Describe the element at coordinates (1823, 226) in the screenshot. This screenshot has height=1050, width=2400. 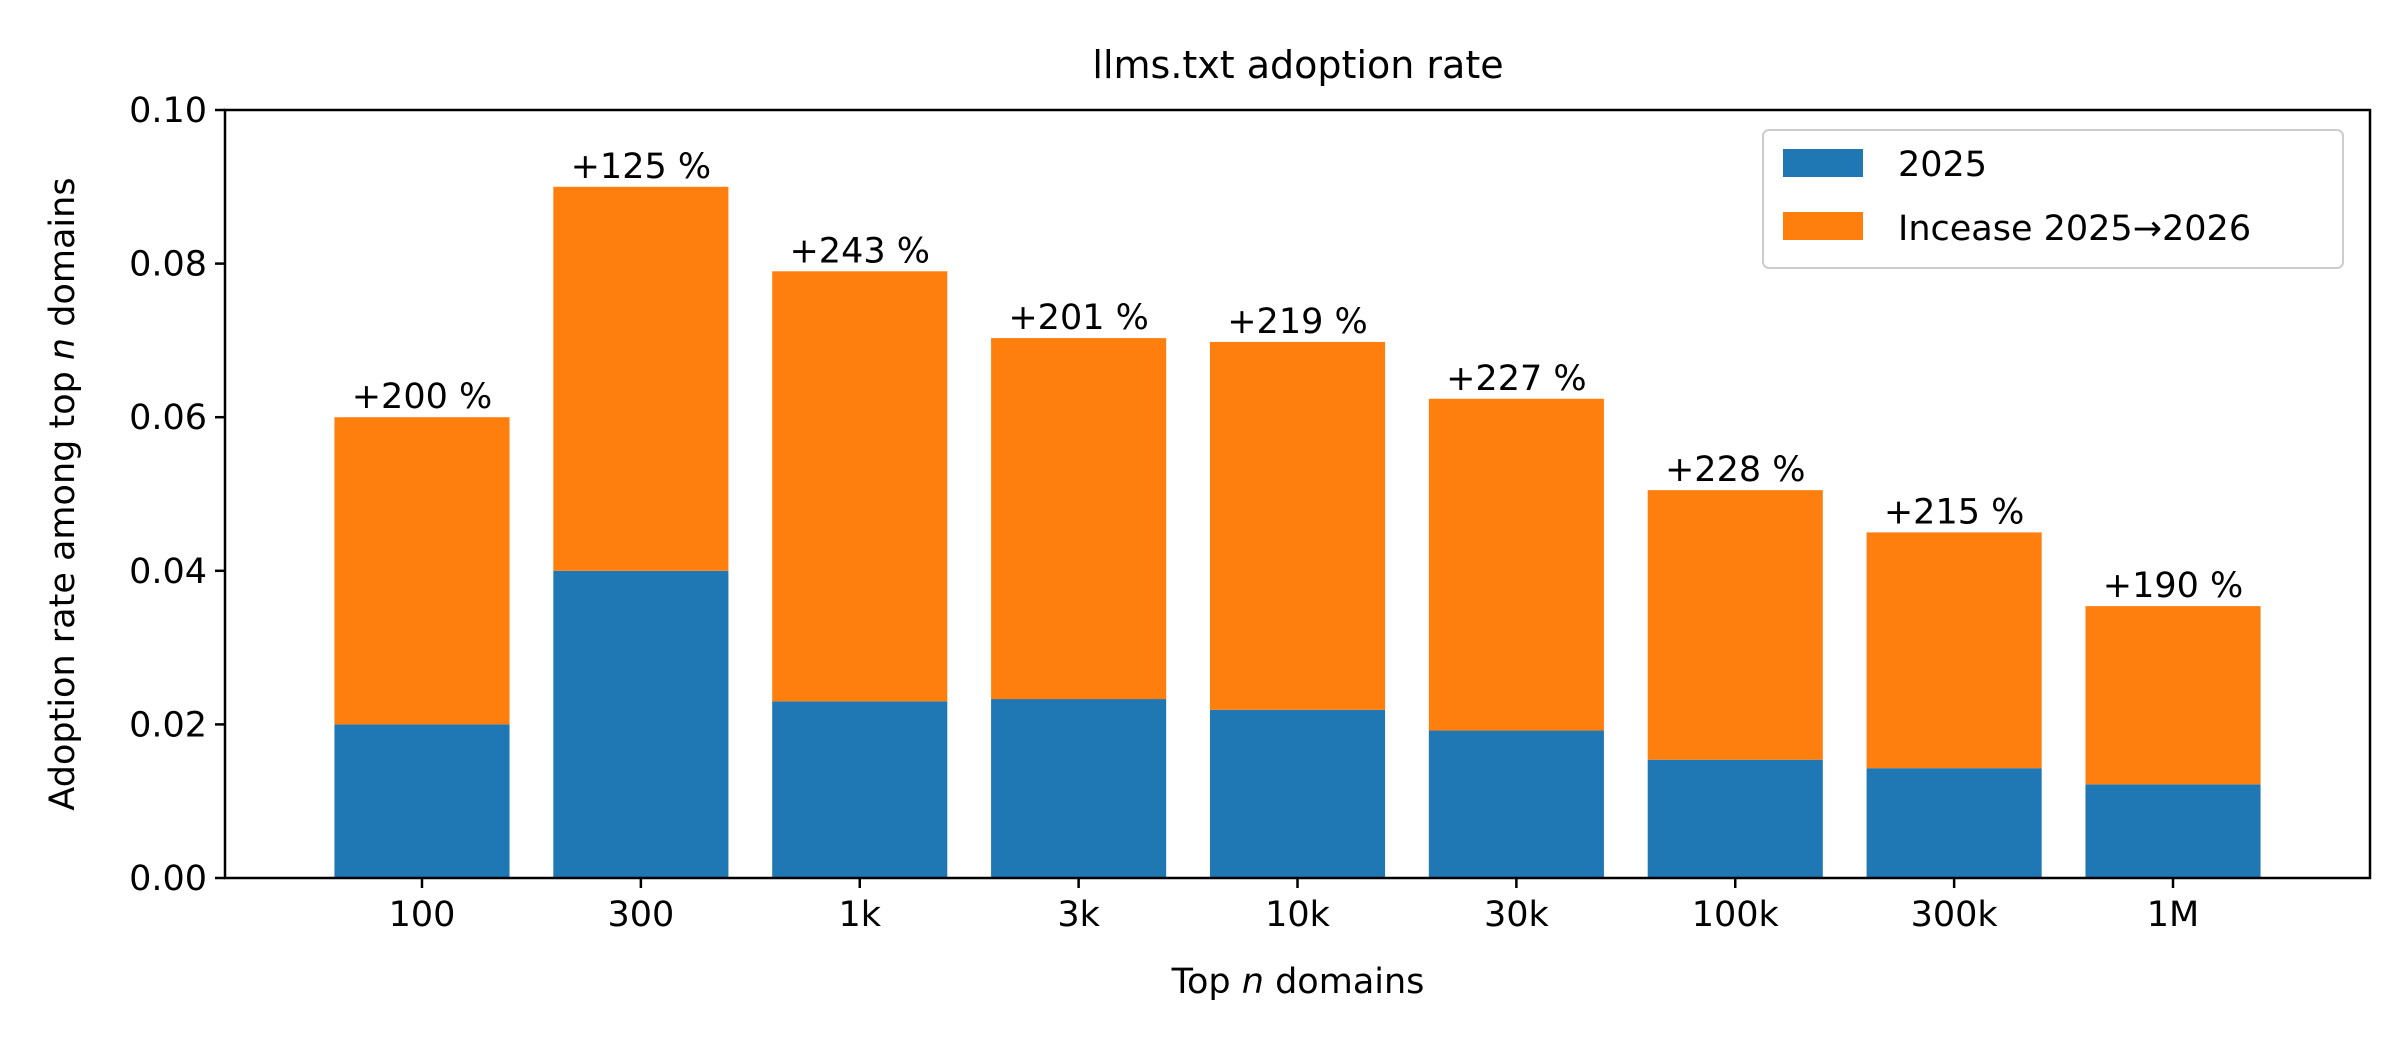
I see `legend-swatch-increase` at that location.